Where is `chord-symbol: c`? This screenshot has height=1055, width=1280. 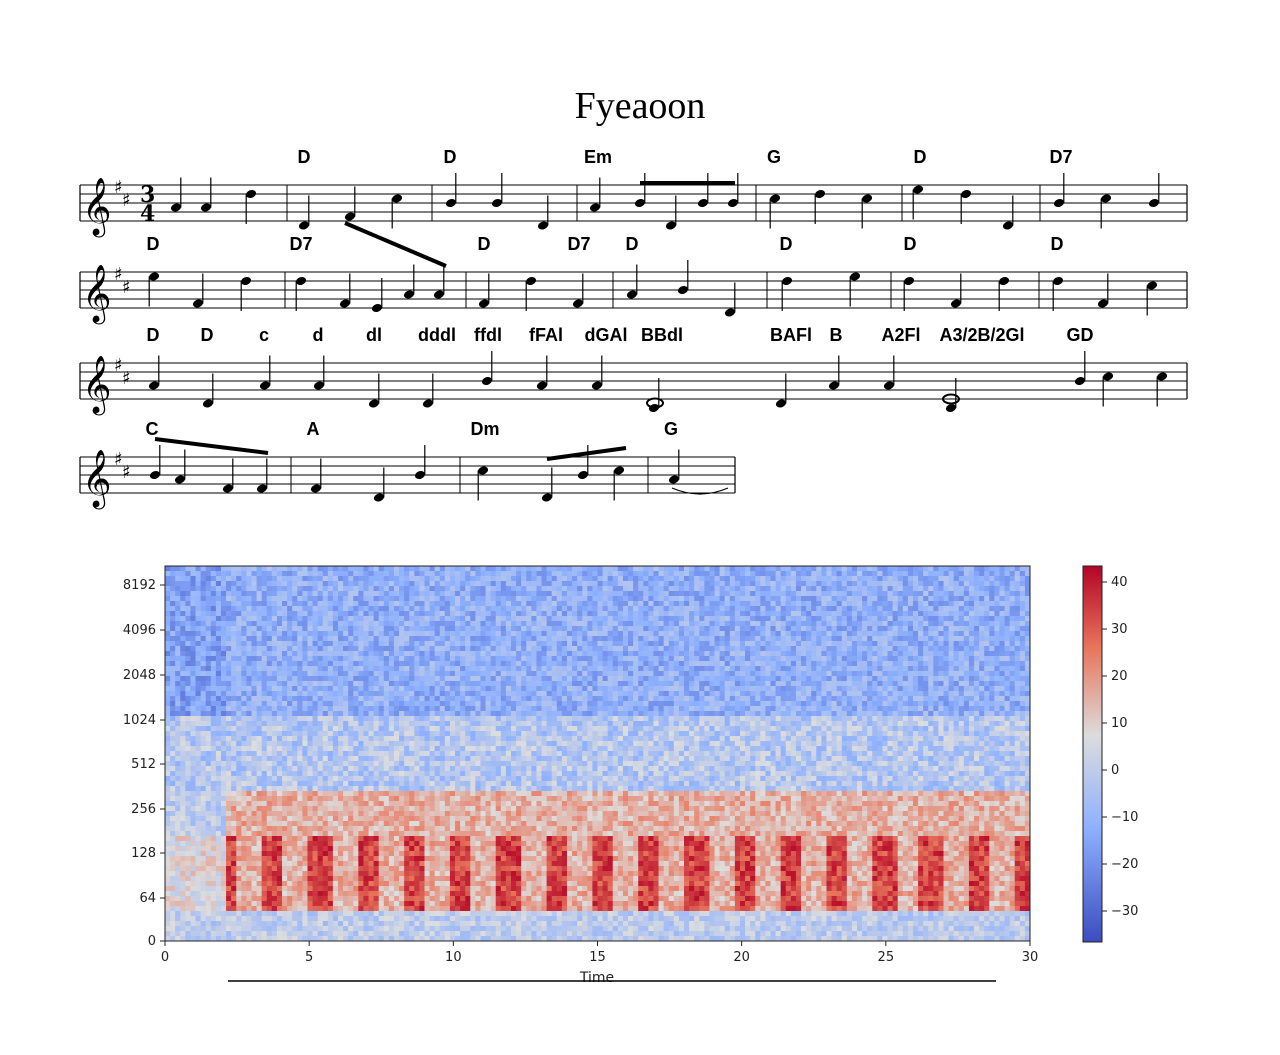 chord-symbol: c is located at coordinates (264, 335).